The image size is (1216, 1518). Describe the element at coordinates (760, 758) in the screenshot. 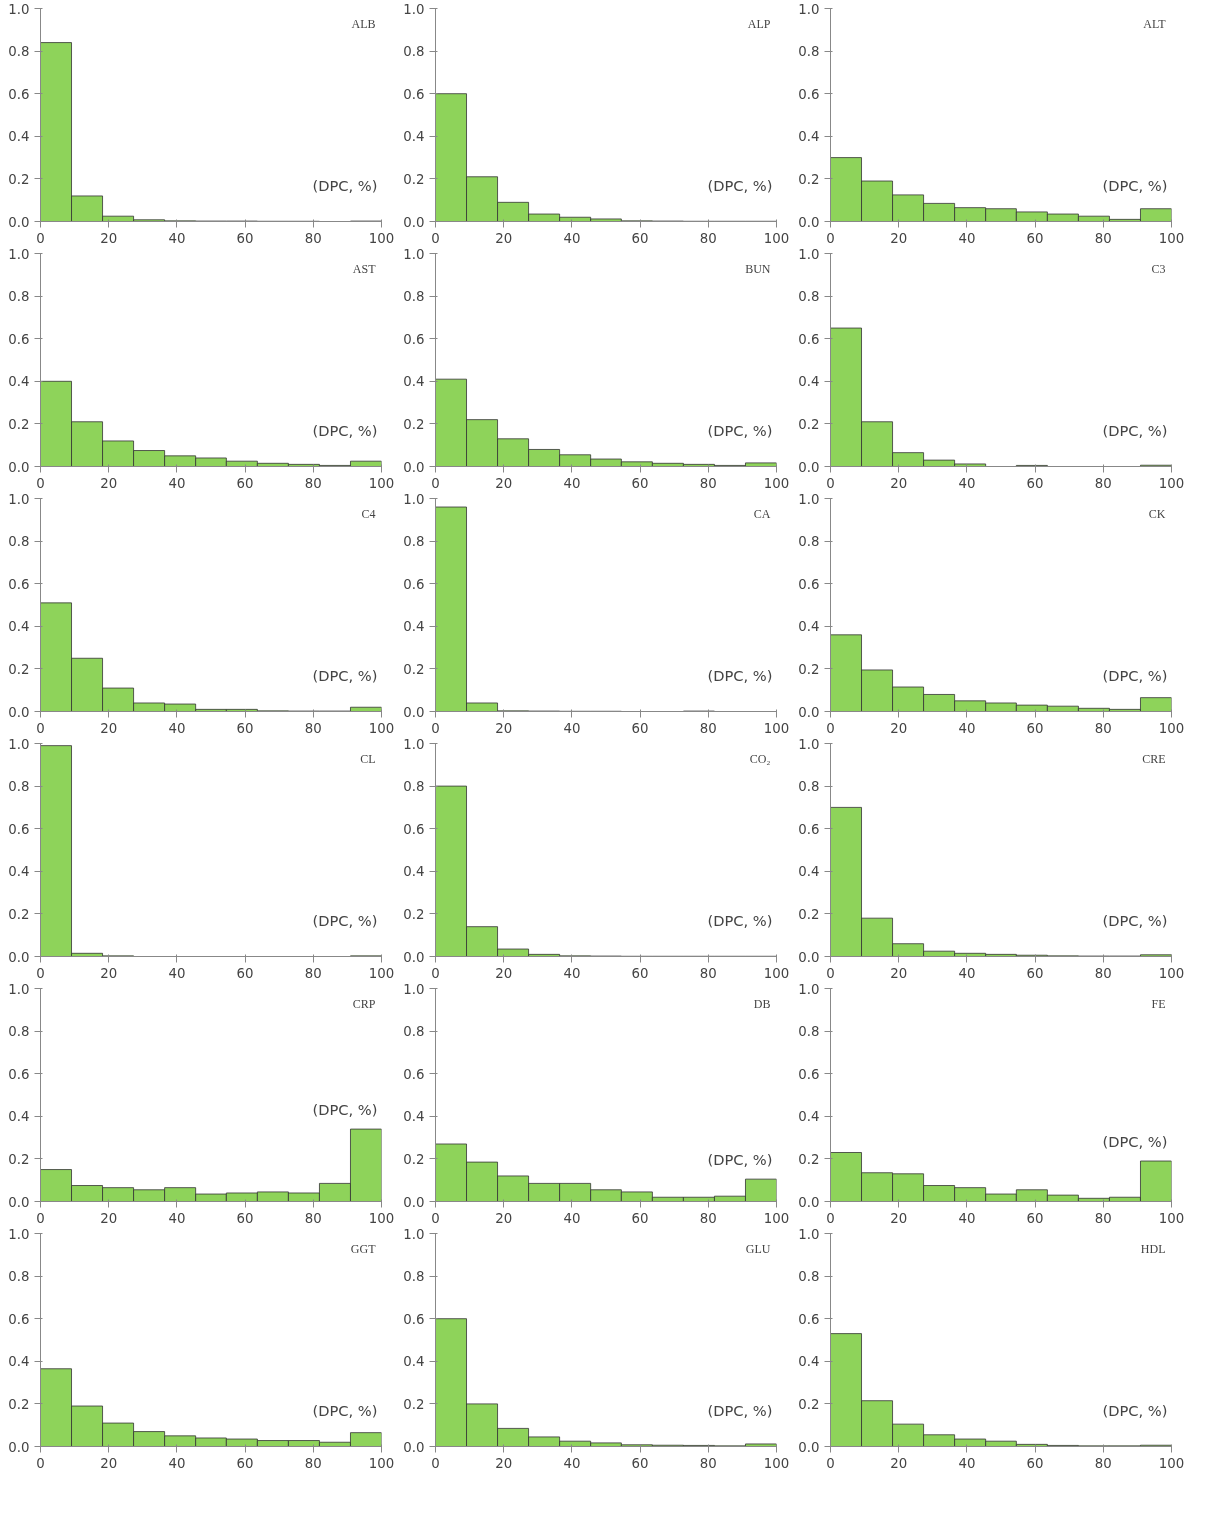

I see `text: CO₂` at that location.